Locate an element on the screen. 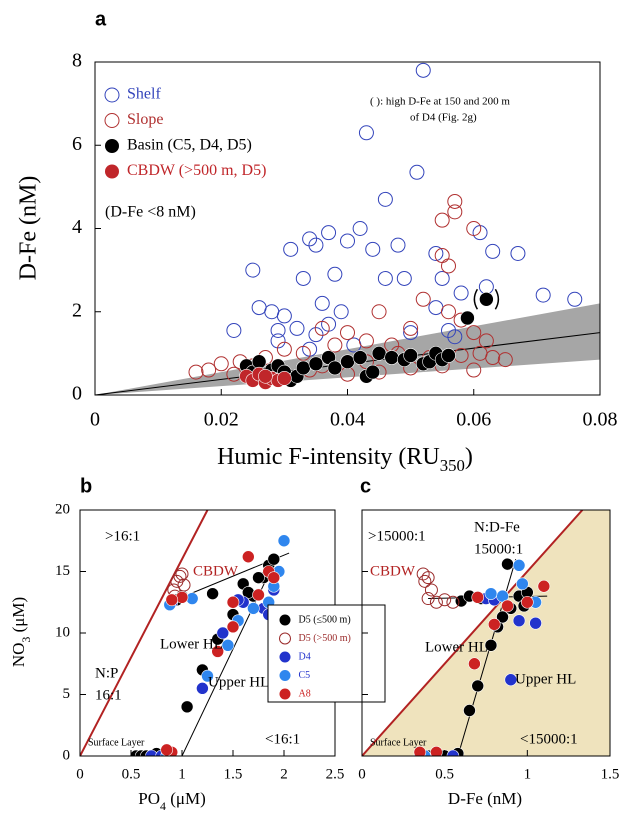 This screenshot has height=819, width=627. annotation: ( ): high D-Fe at 150 and 200 m is located at coordinates (440, 102).